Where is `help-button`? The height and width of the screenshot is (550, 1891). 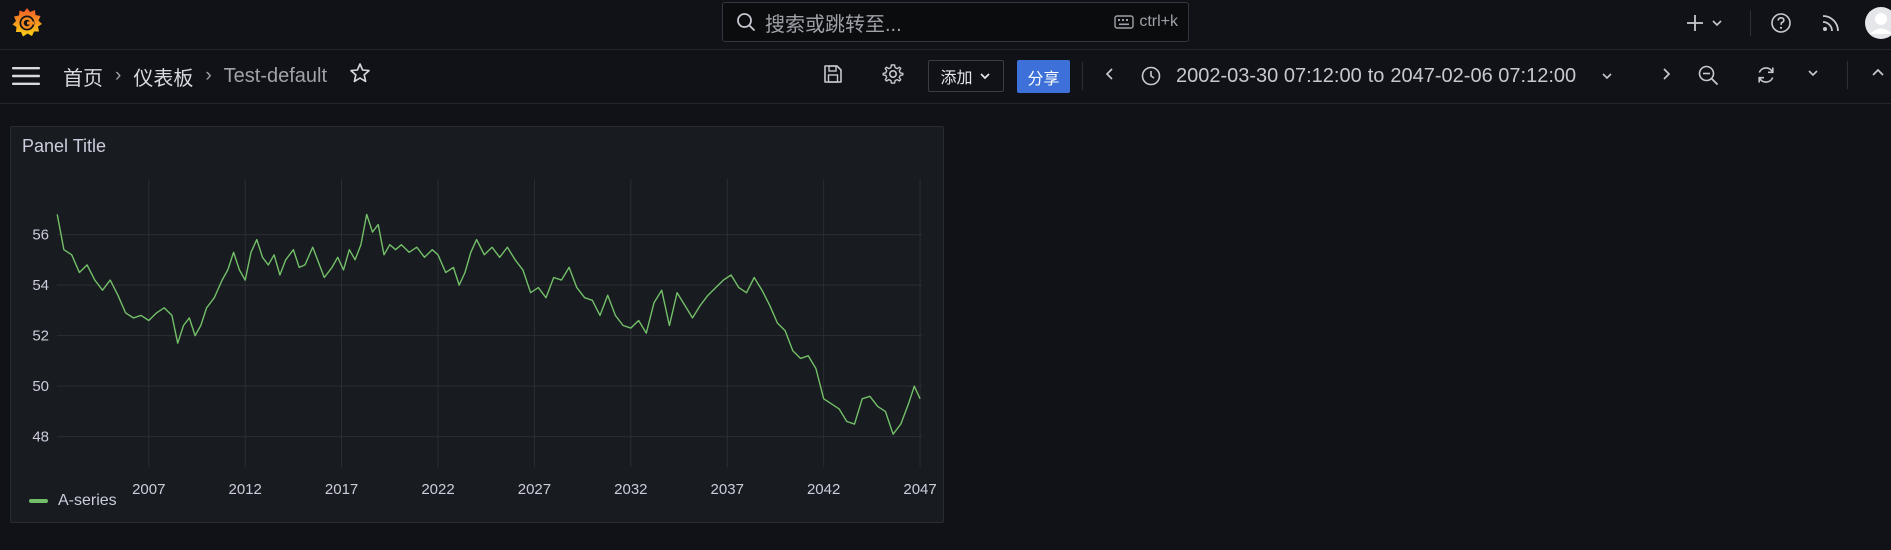 help-button is located at coordinates (1781, 22).